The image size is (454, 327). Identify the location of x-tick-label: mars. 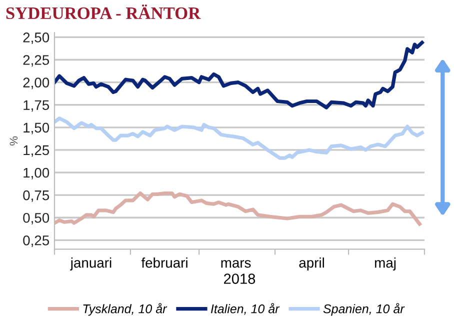
(236, 264).